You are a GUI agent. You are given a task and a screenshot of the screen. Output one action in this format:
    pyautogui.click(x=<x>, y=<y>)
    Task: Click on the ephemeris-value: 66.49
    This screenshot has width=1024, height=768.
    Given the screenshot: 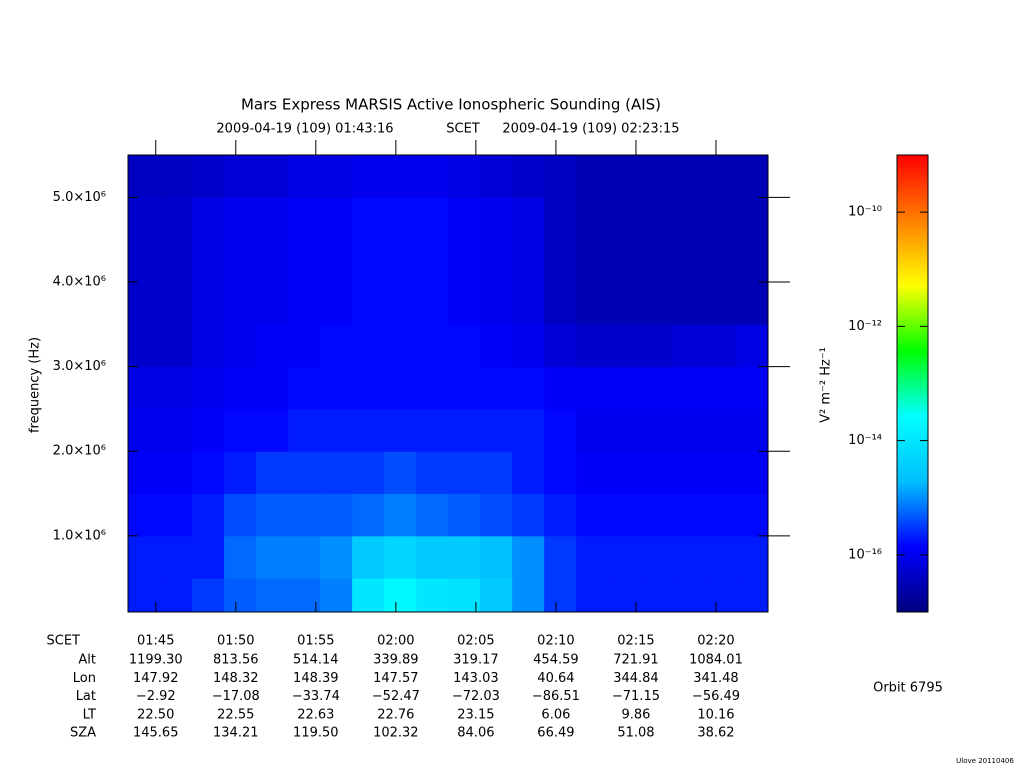 What is the action you would take?
    pyautogui.click(x=555, y=733)
    